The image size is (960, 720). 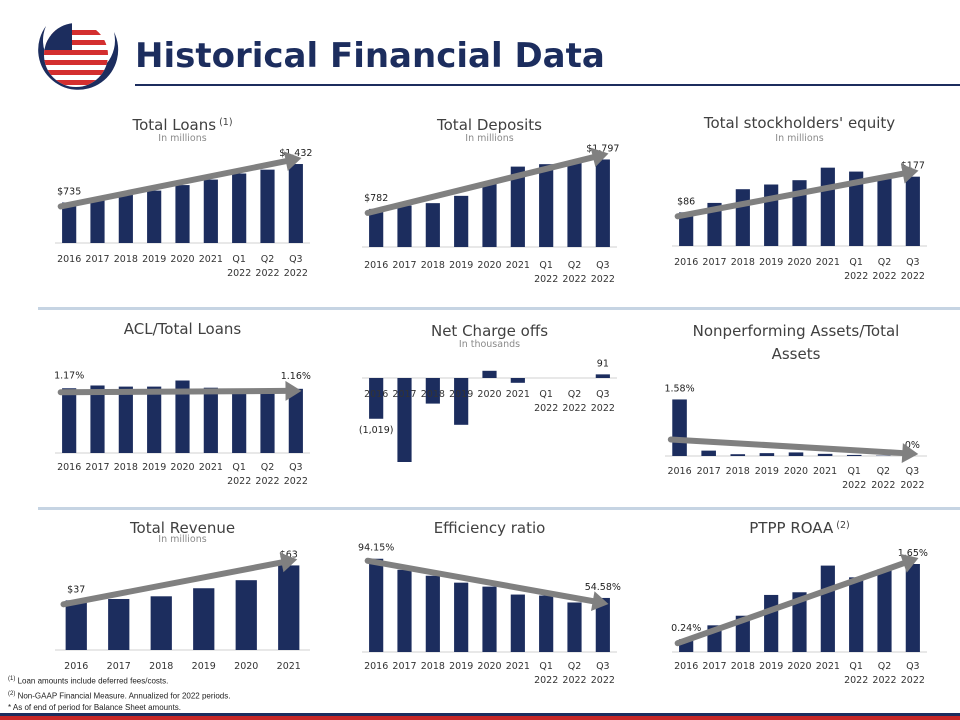 I want to click on x-tick-label: 2021, so click(x=289, y=666).